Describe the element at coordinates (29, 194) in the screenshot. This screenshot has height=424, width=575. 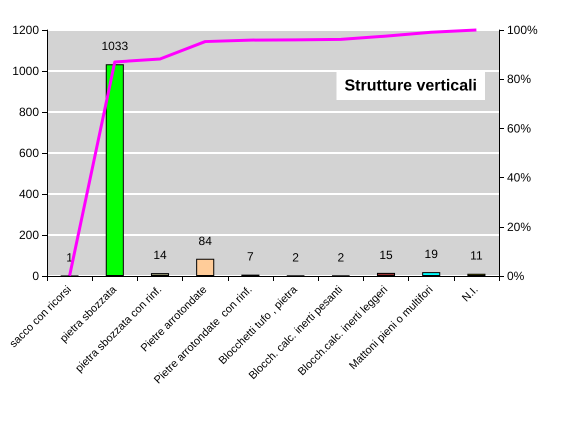
I see `y-tick-label: 400` at that location.